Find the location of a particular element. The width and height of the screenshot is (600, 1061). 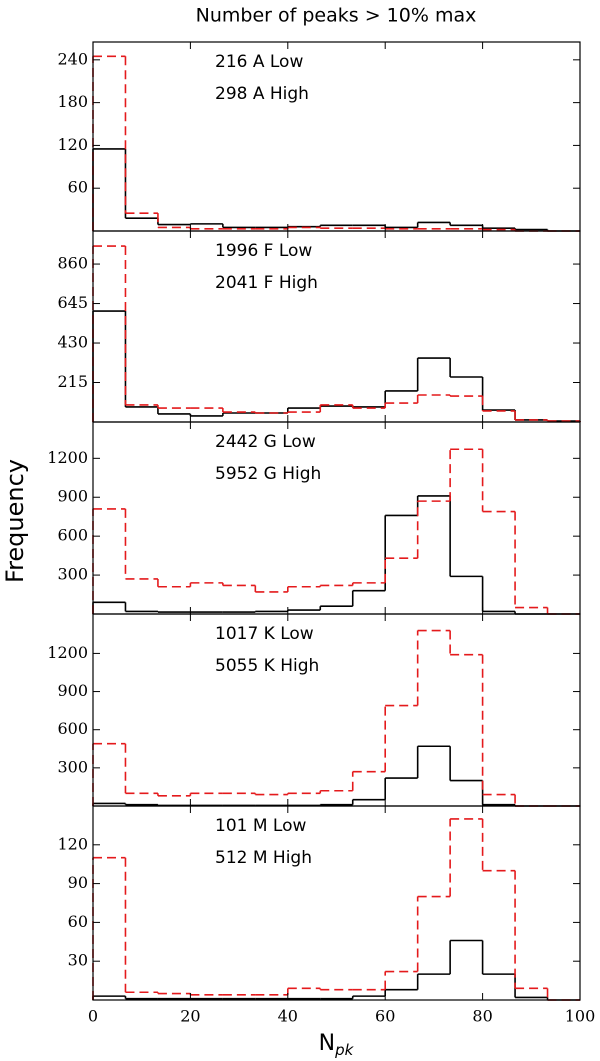

x-tick-label: 100 is located at coordinates (580, 1016).